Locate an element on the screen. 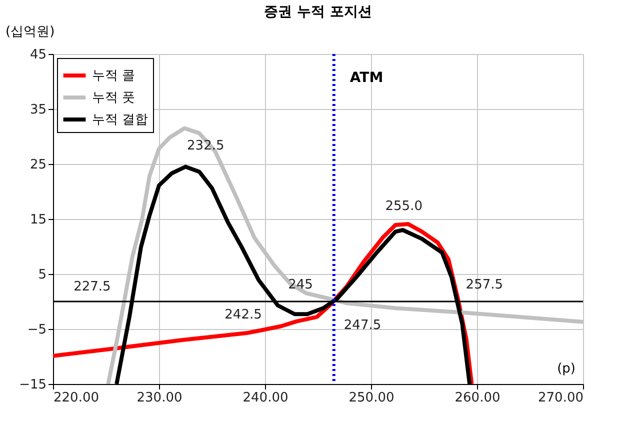  y-tick-label: −5 is located at coordinates (36, 330).